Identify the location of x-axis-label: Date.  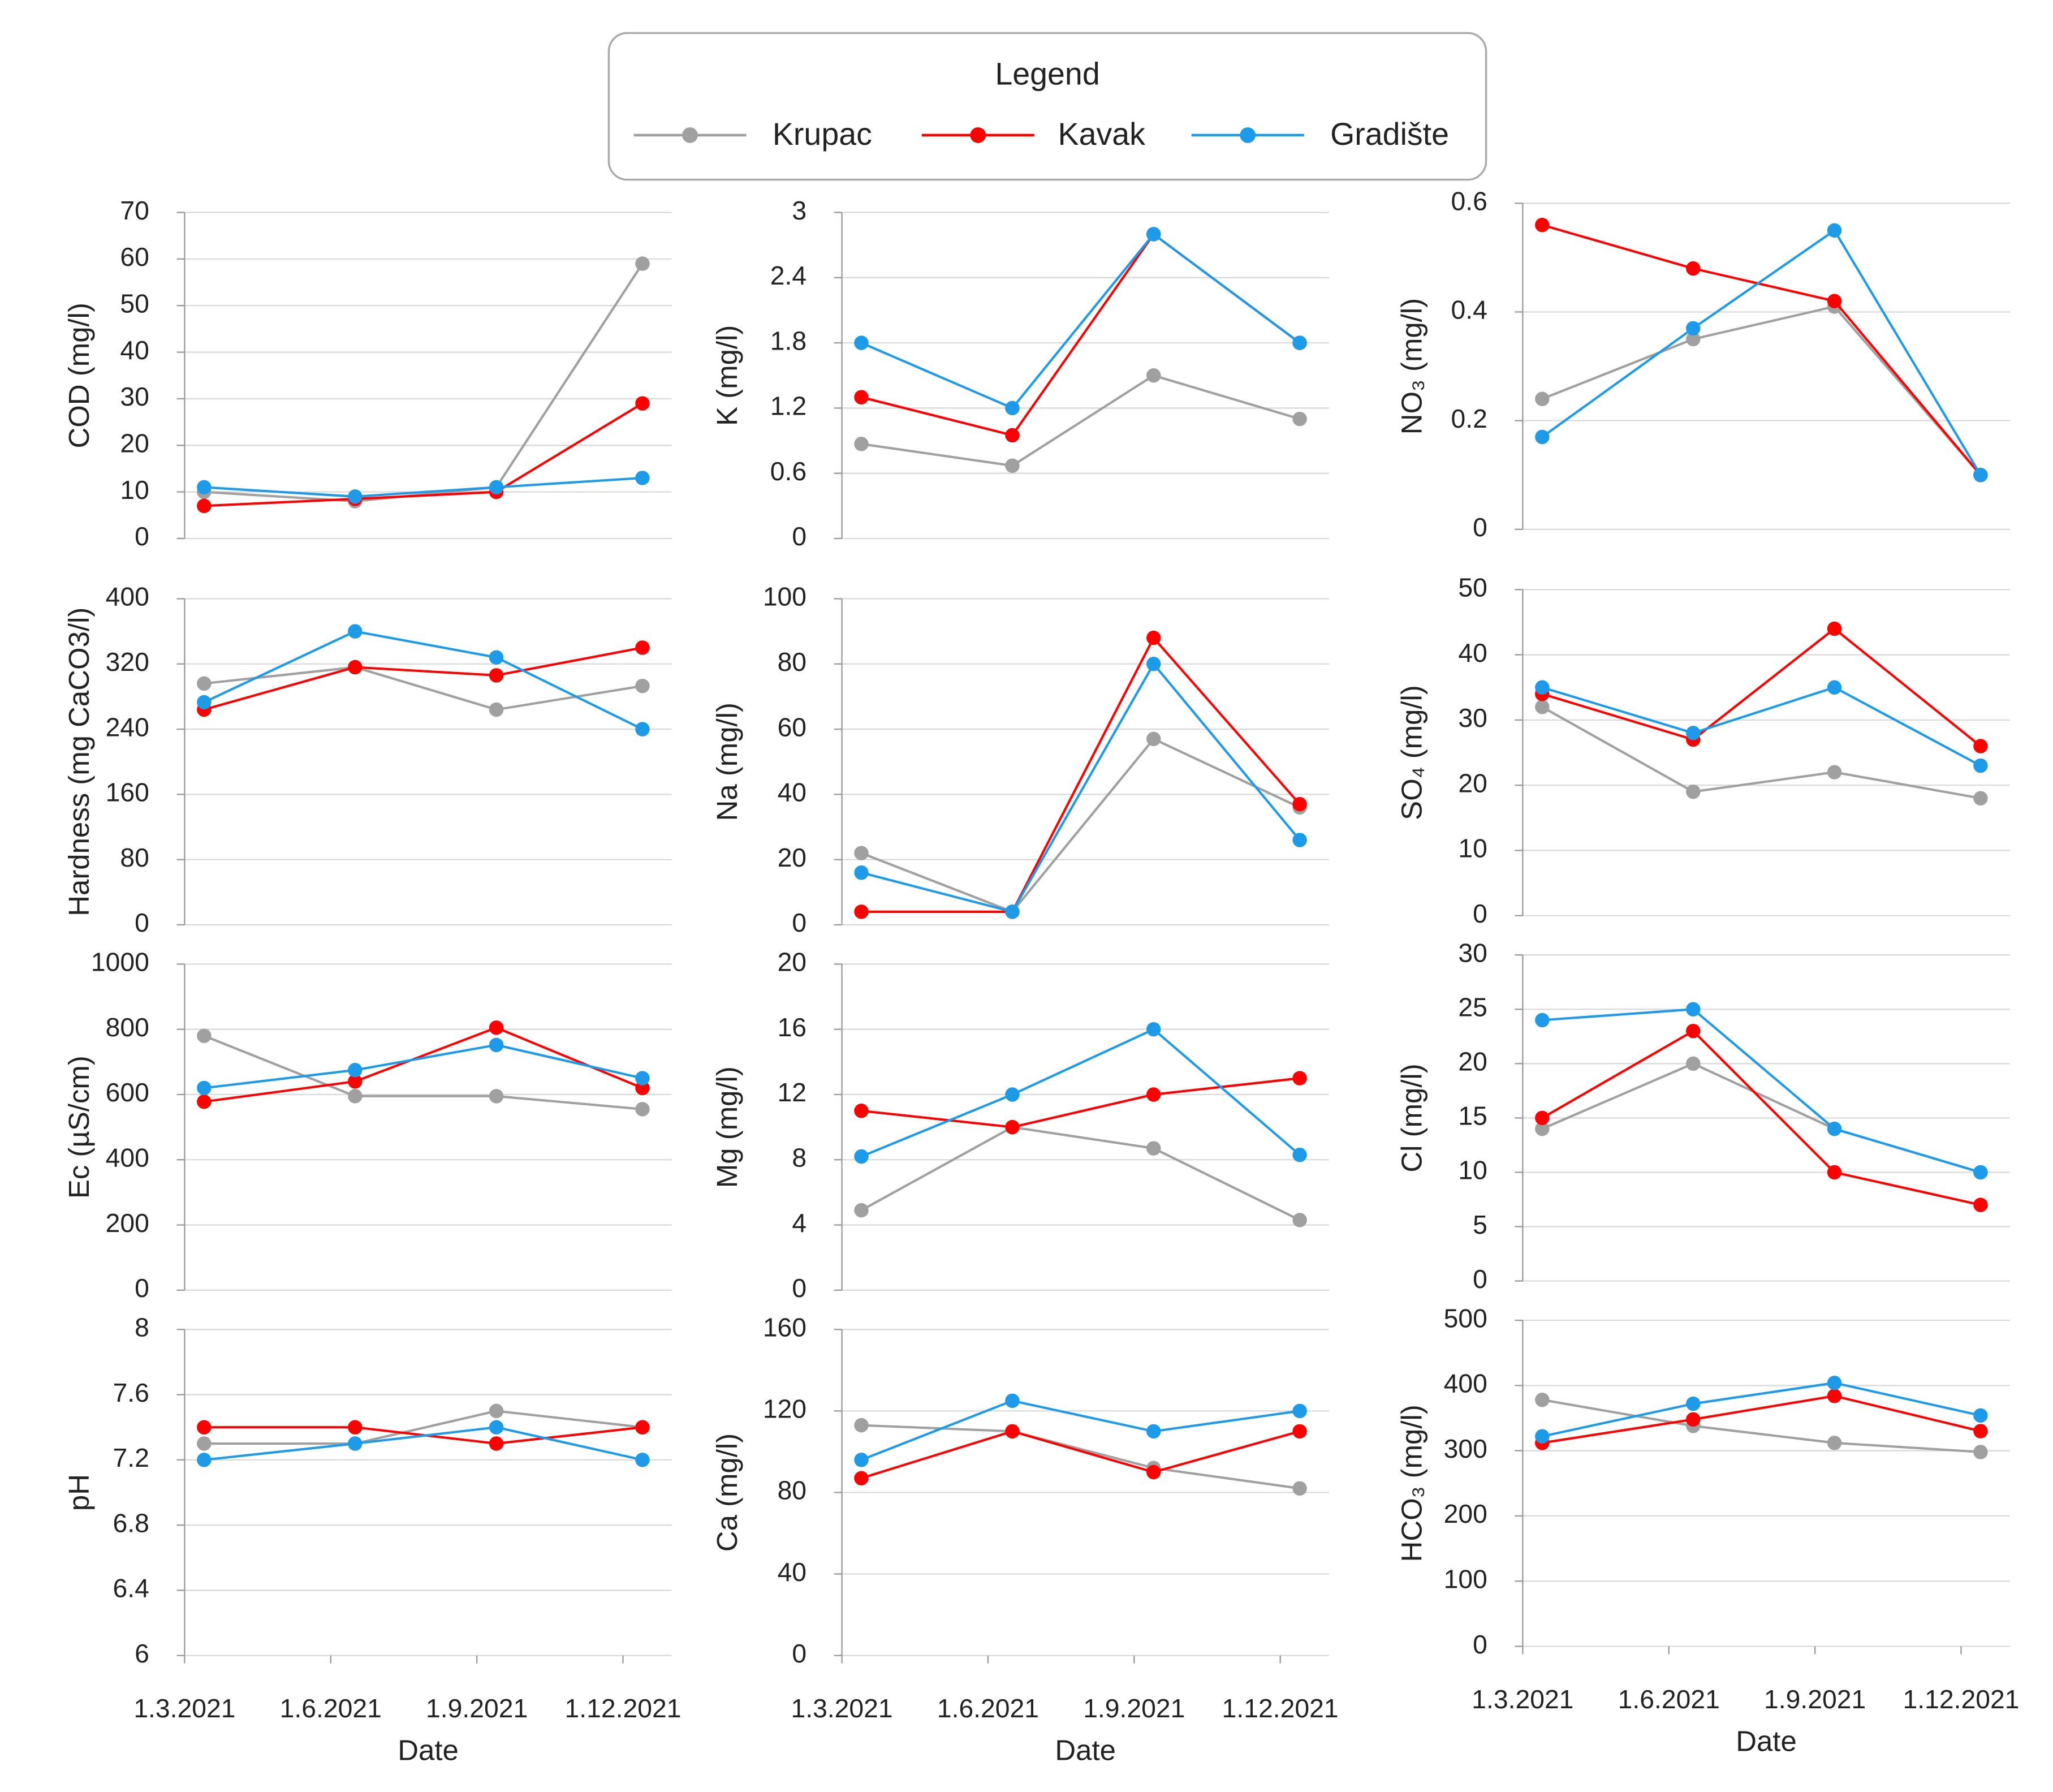
(428, 1750).